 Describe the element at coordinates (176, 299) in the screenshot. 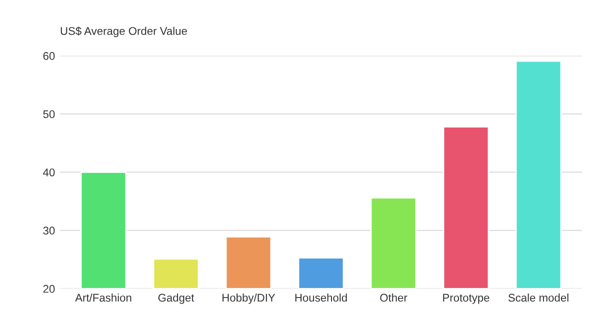

I see `x-tick-label: Gadget` at that location.